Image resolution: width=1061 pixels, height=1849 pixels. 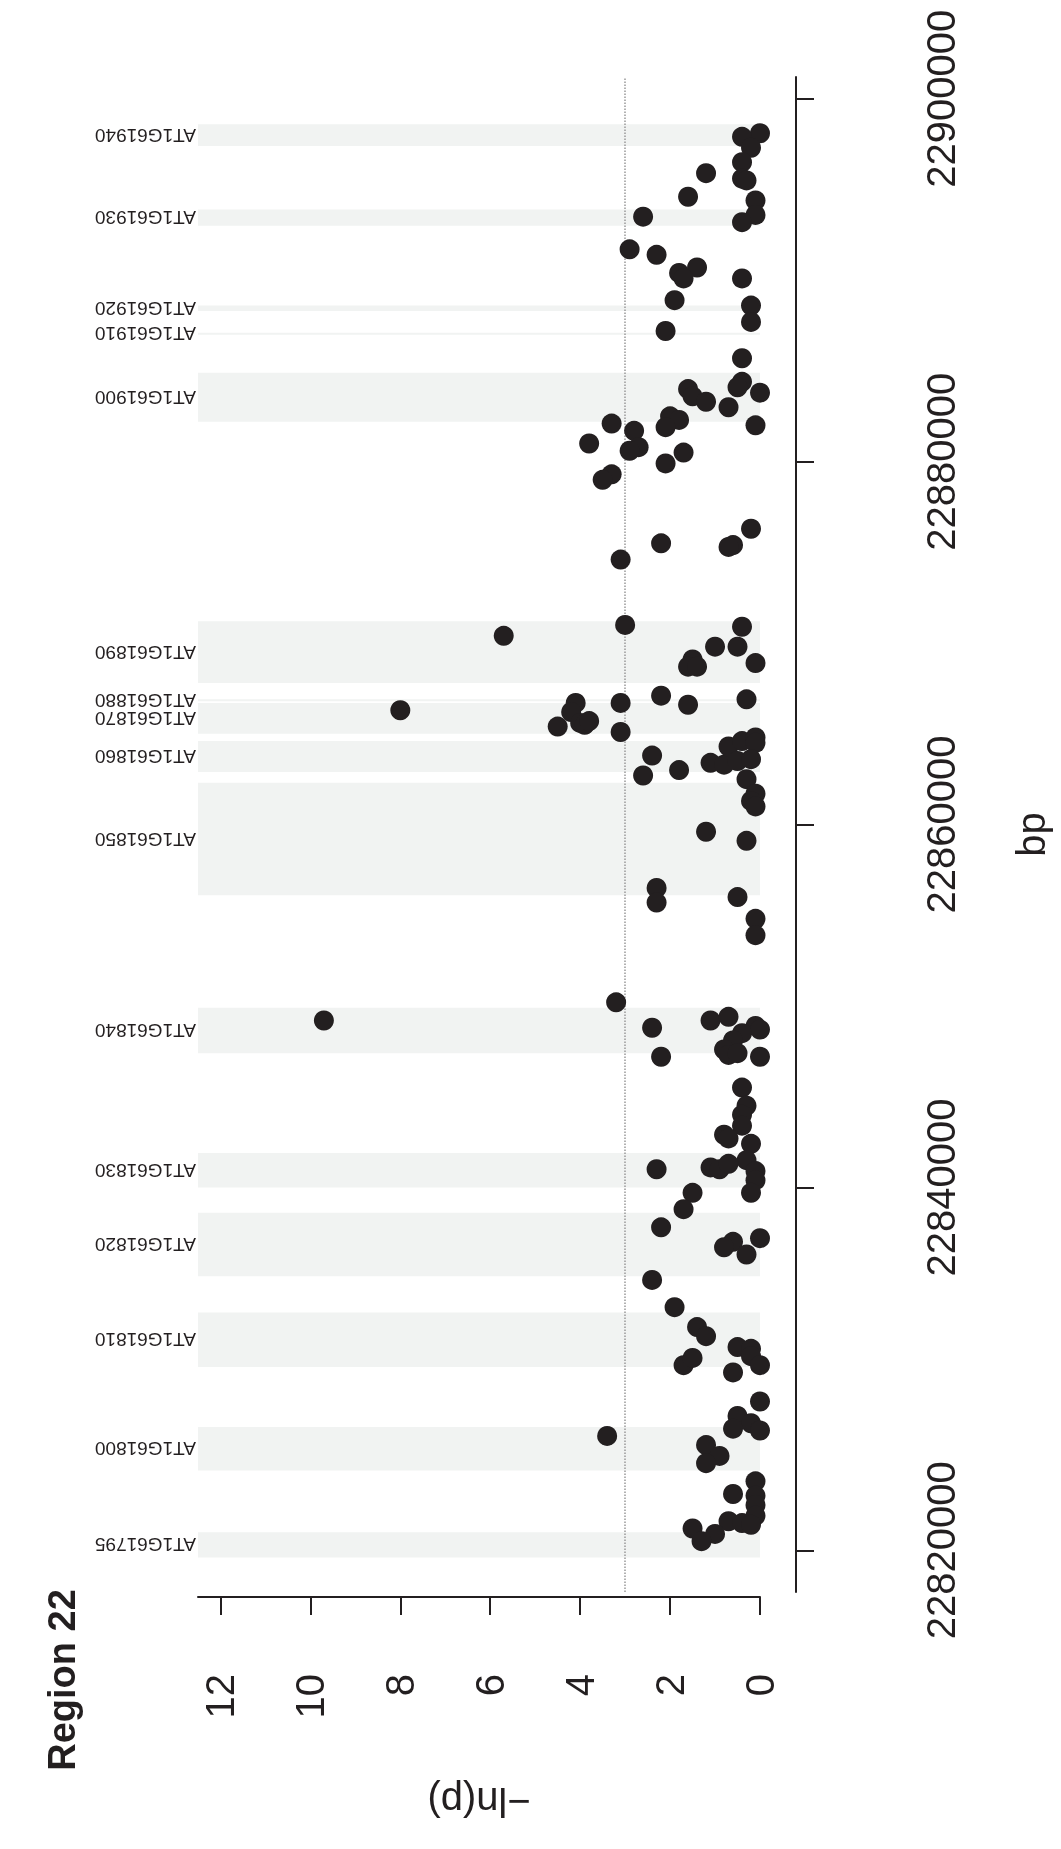 I want to click on band-label: AT1G61795, so click(x=145, y=1545).